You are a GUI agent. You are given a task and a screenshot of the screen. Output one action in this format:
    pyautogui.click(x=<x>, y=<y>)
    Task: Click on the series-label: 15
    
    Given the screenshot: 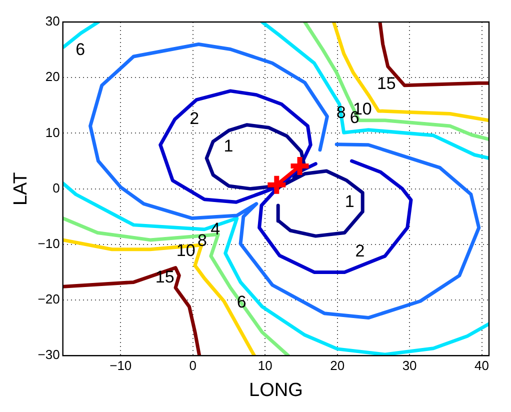 What is the action you would take?
    pyautogui.click(x=164, y=277)
    